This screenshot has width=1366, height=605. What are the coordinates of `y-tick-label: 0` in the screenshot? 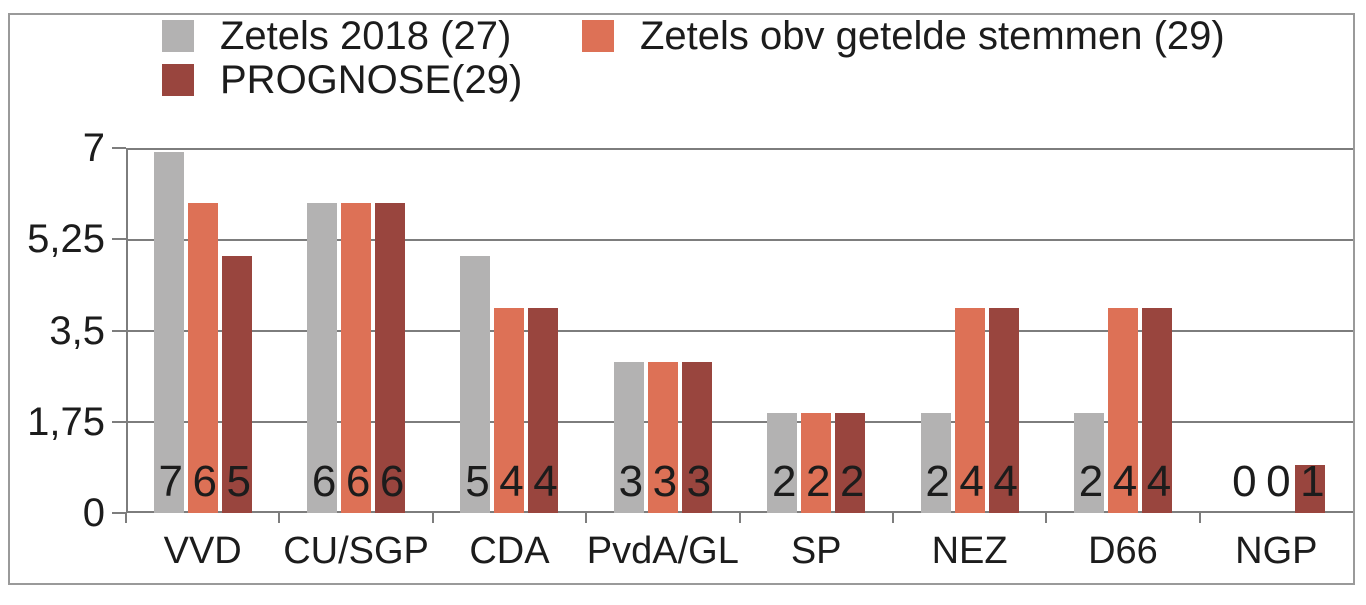 It's located at (93, 513).